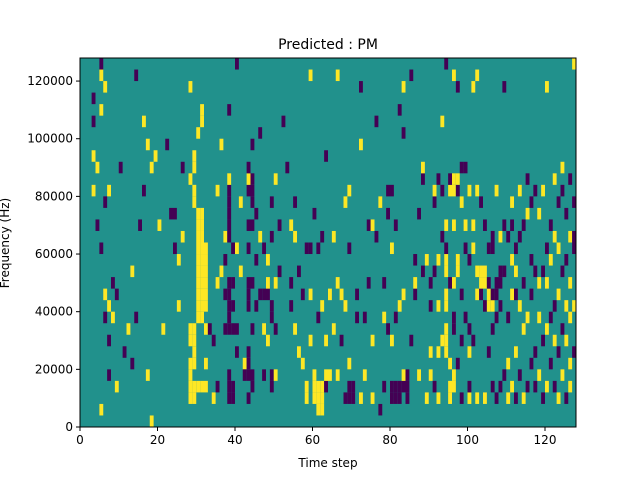  I want to click on y-tick-label: 20000, so click(54, 369).